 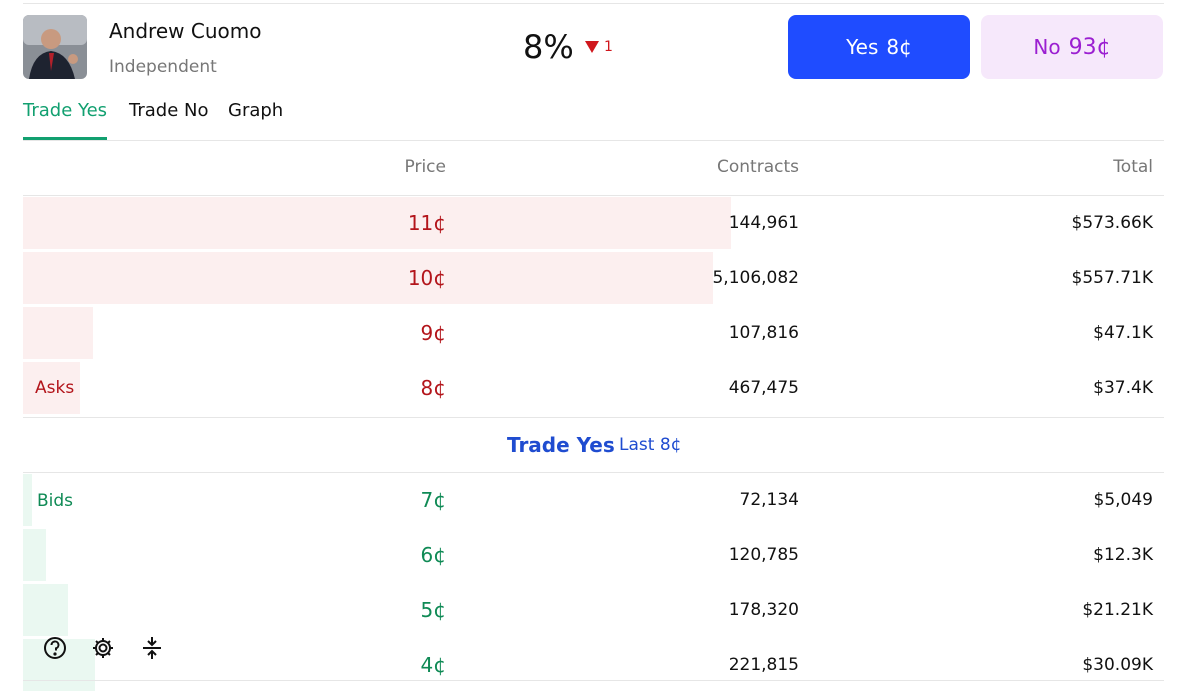 What do you see at coordinates (433, 665) in the screenshot?
I see `price: 4¢` at bounding box center [433, 665].